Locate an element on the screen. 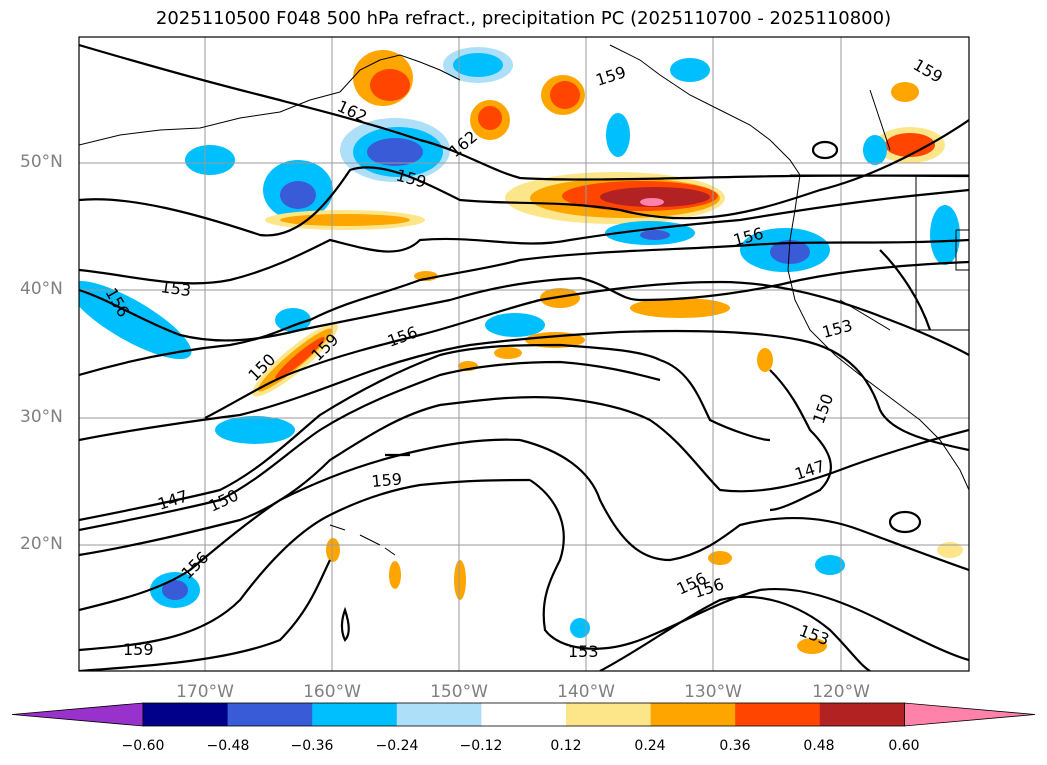 The height and width of the screenshot is (765, 1047). lat-label: 20°N is located at coordinates (41, 544).